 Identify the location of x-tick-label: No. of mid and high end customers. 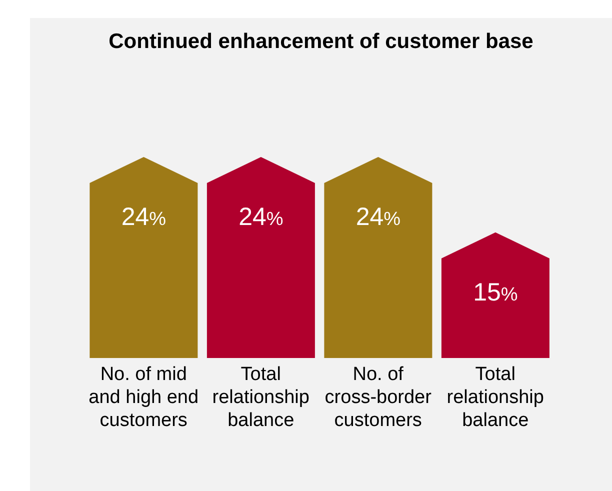
(143, 397).